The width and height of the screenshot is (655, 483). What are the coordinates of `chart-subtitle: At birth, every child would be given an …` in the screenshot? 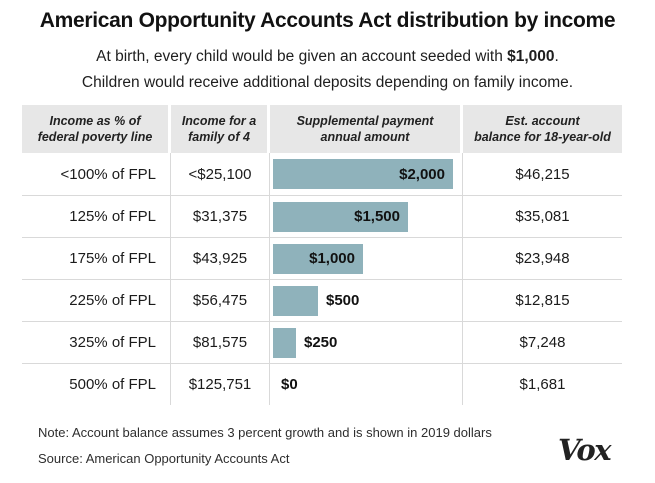 It's located at (327, 70).